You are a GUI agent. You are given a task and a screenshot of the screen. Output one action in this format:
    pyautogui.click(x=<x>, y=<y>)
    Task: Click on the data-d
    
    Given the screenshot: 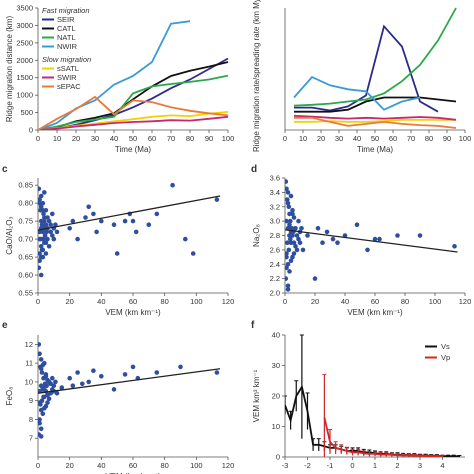 What is the action you would take?
    pyautogui.click(x=371, y=235)
    